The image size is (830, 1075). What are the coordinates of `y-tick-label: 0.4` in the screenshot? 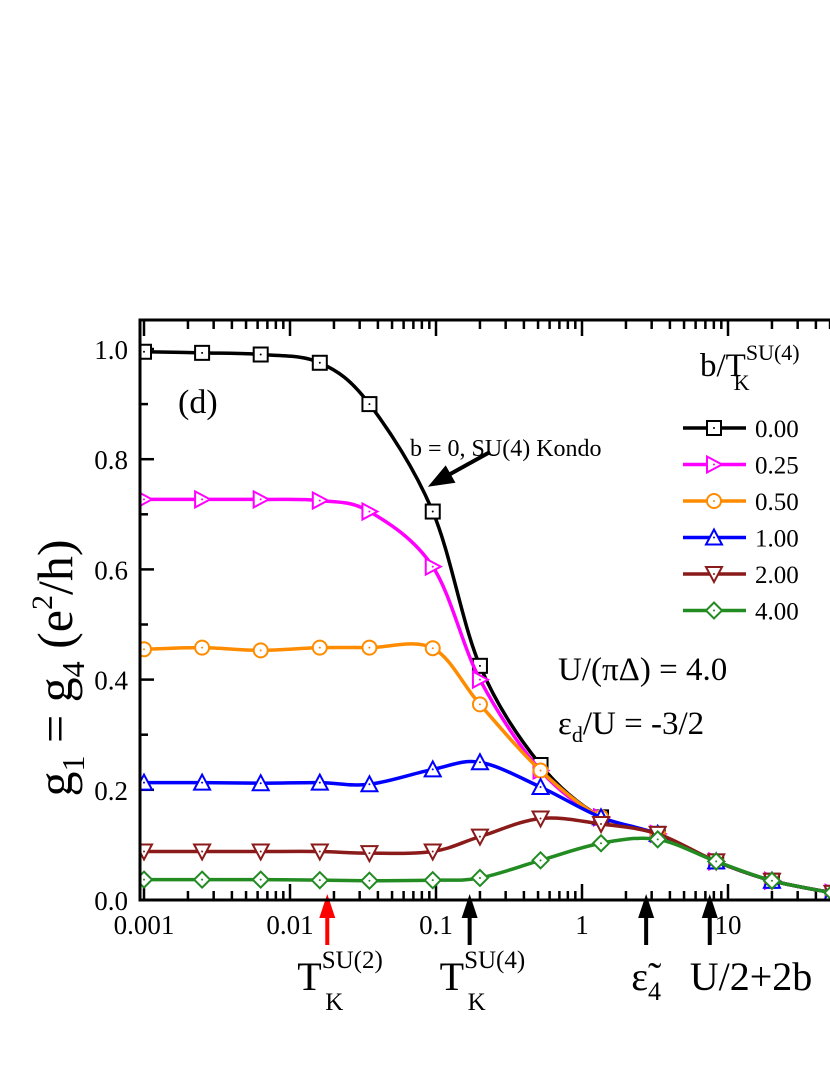 It's located at (111, 681).